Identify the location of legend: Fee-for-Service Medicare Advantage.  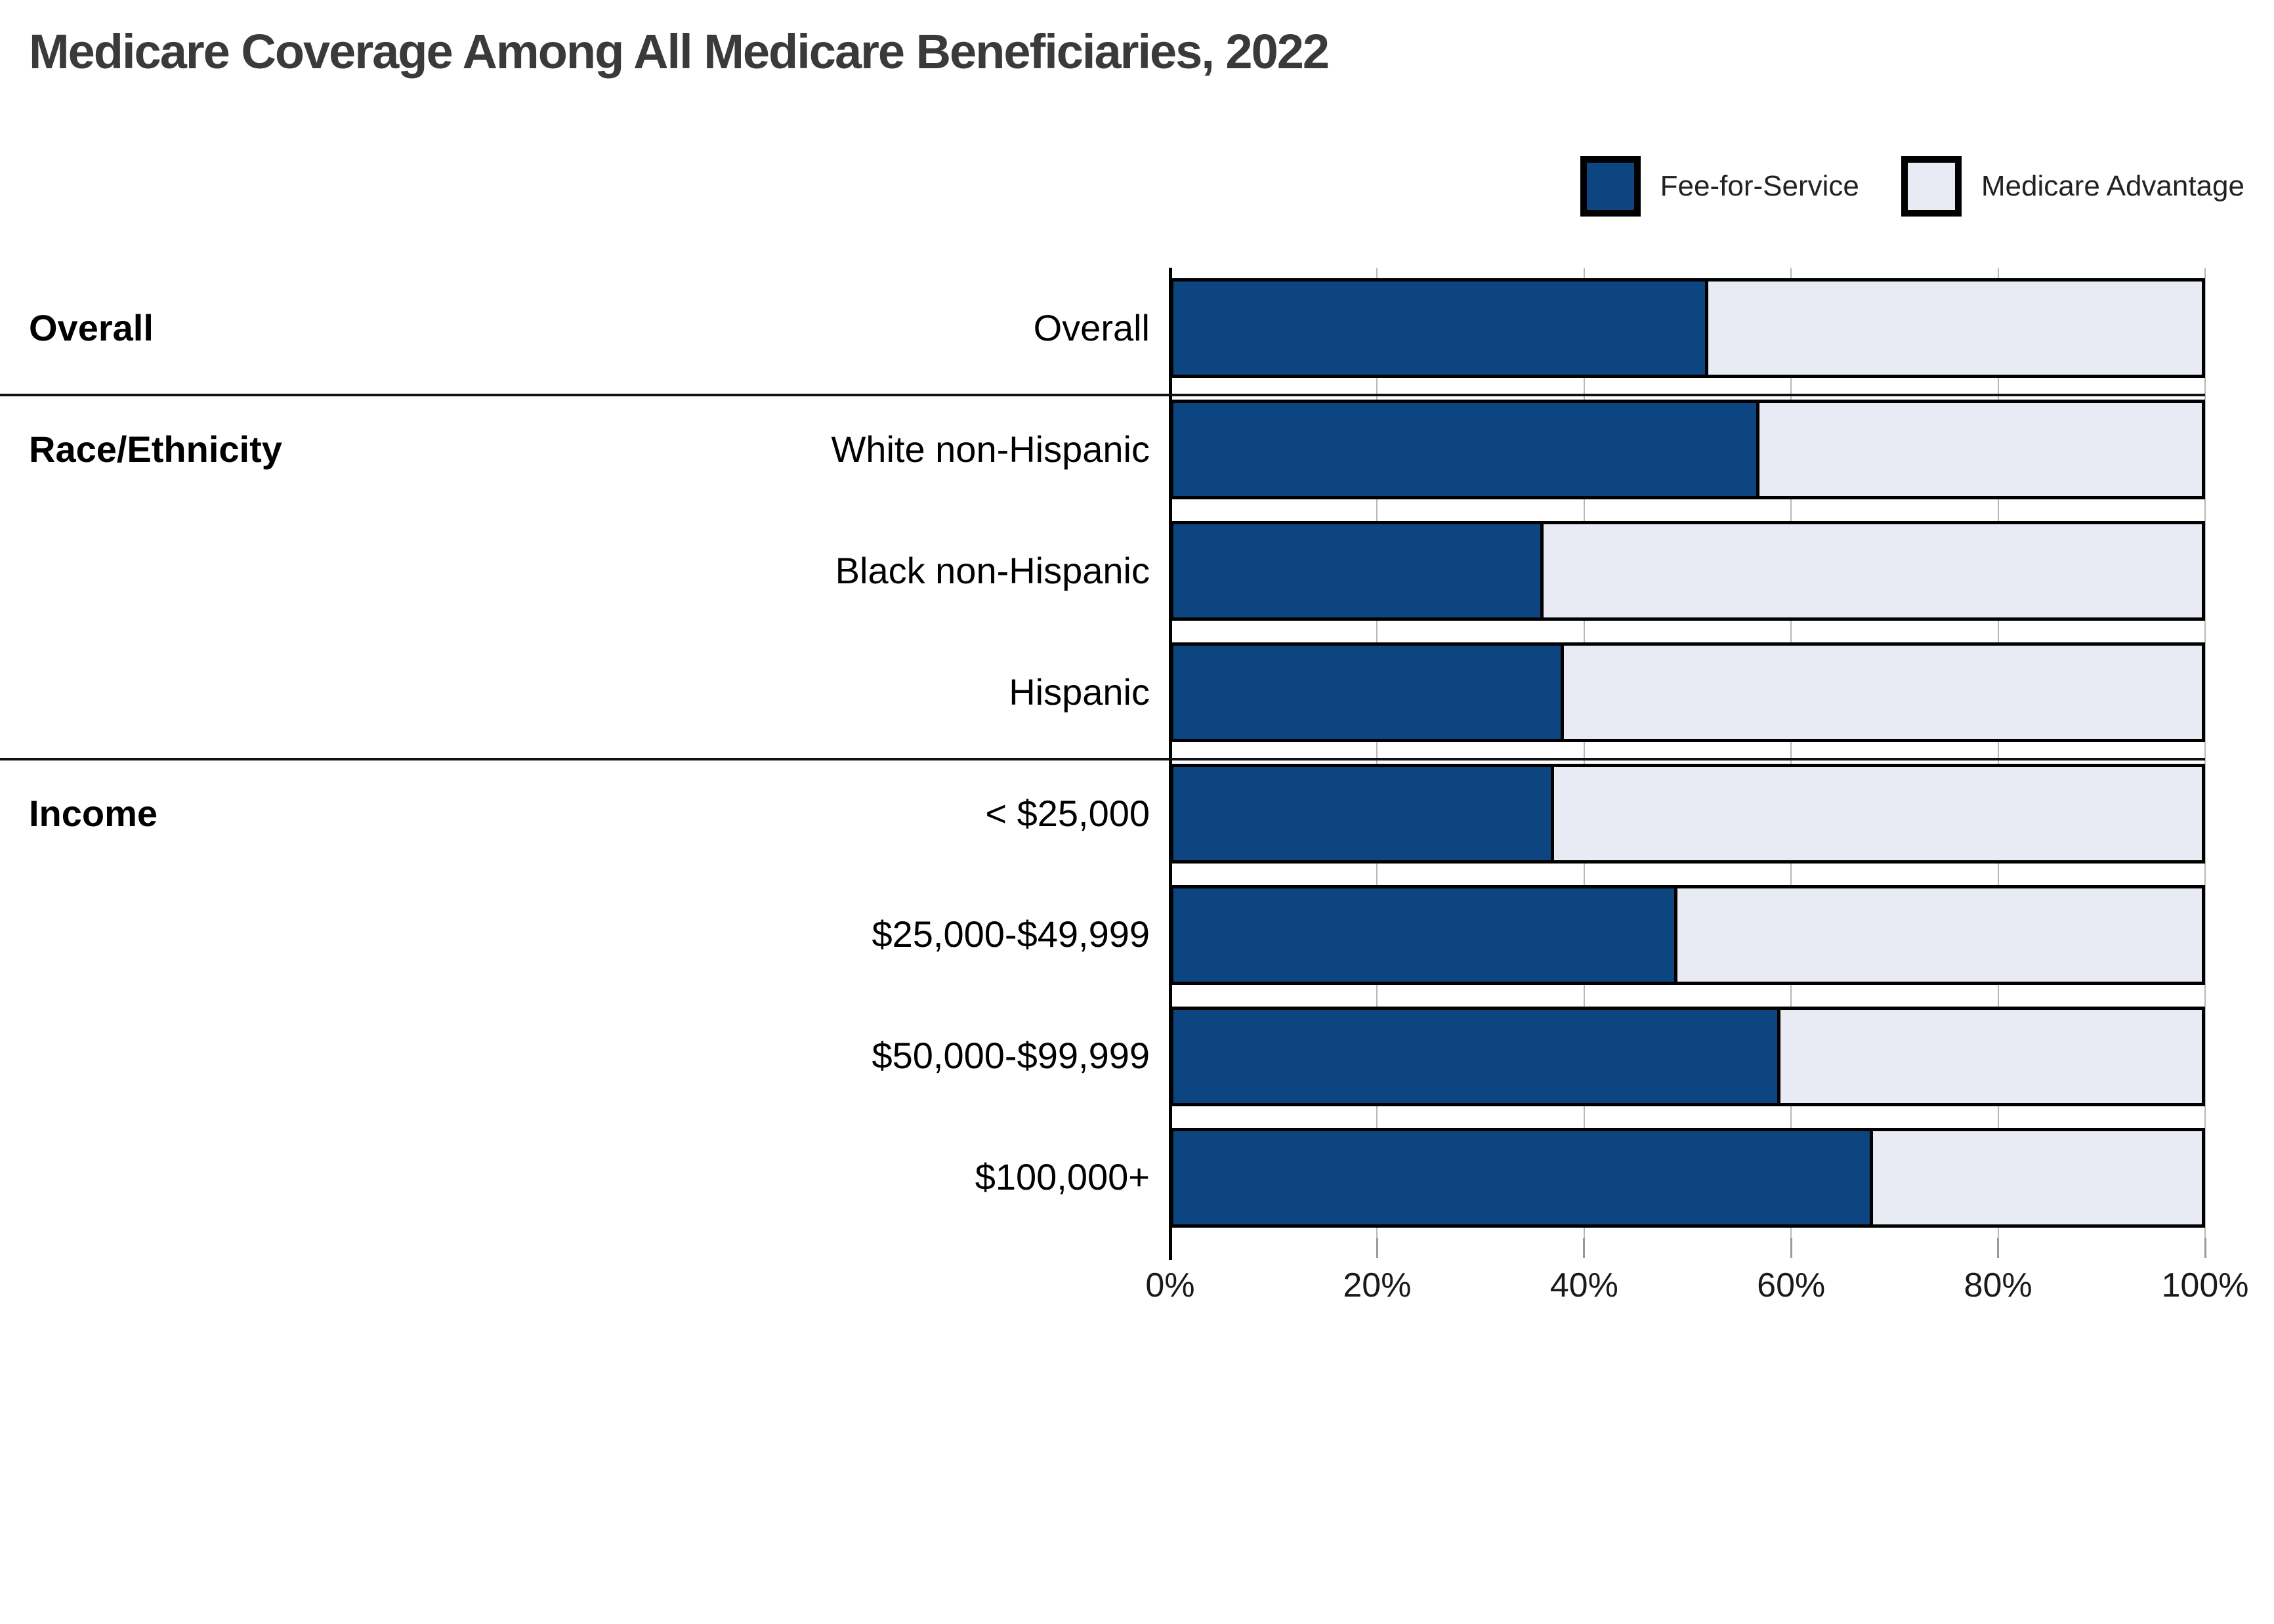
(1912, 186).